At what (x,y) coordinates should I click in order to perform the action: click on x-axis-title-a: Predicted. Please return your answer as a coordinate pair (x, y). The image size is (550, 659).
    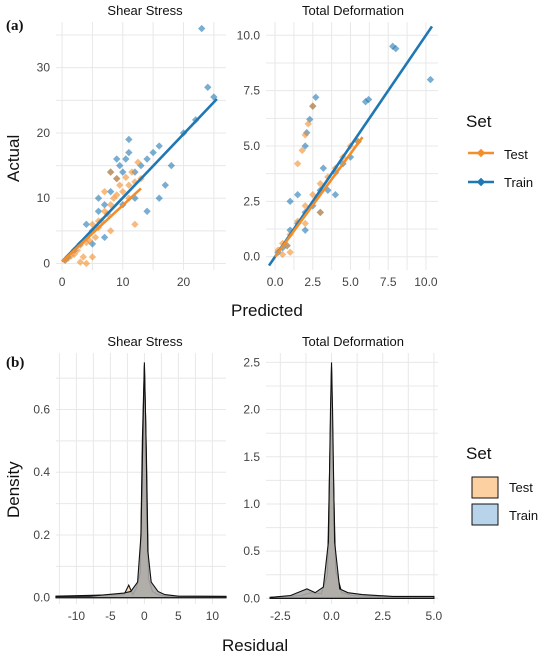
    Looking at the image, I should click on (267, 310).